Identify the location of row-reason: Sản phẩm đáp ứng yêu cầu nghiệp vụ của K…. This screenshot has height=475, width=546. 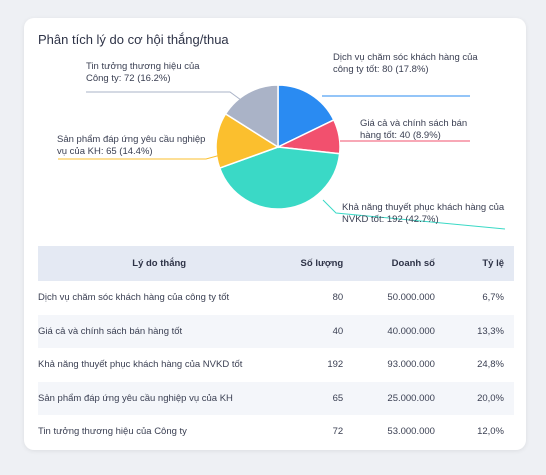
(160, 398).